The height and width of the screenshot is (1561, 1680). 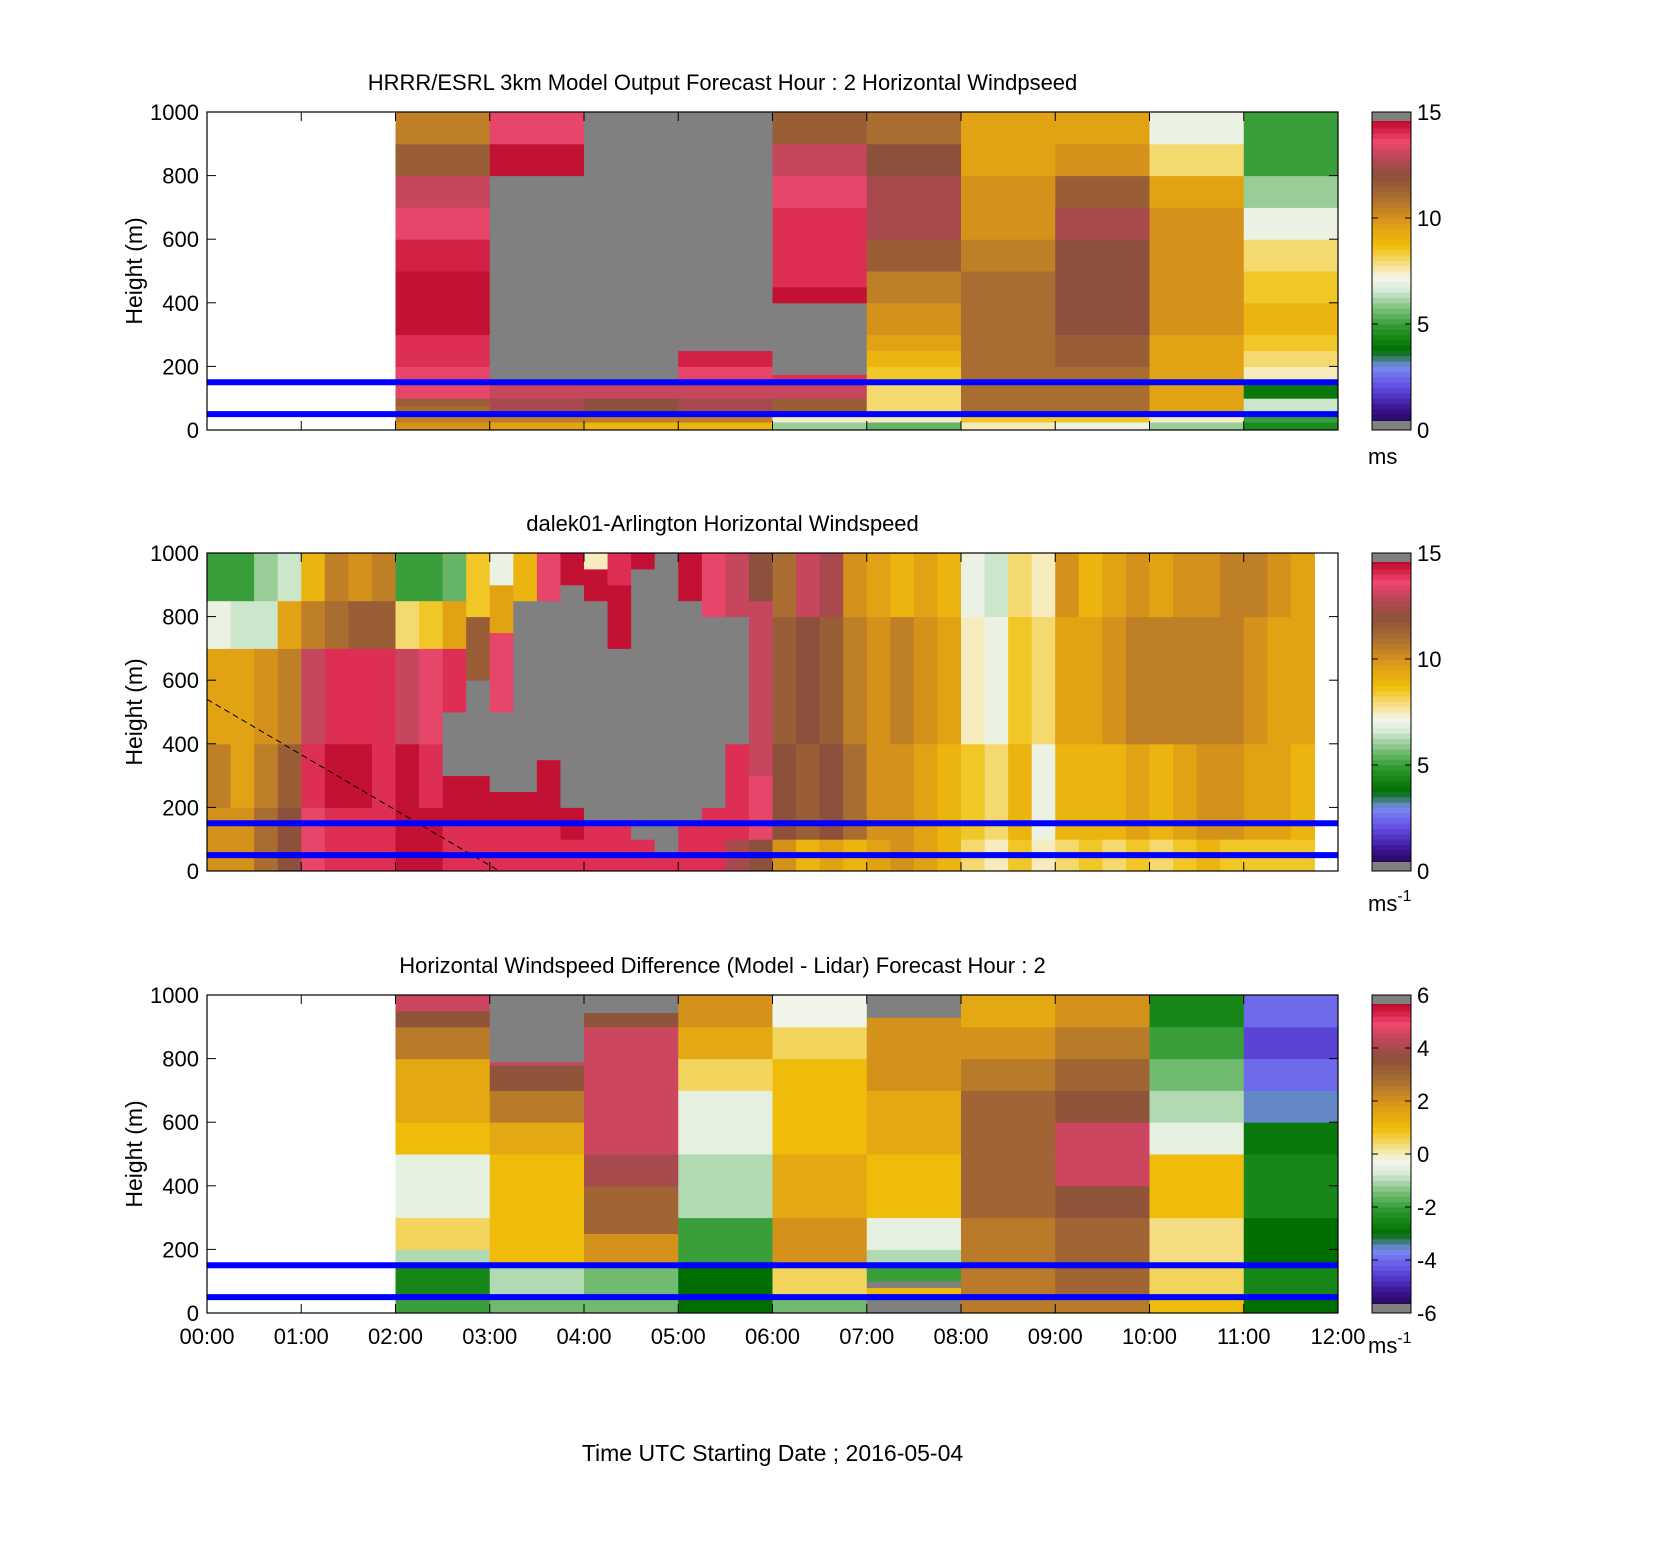 I want to click on y-tick-label: 1000, so click(x=174, y=553).